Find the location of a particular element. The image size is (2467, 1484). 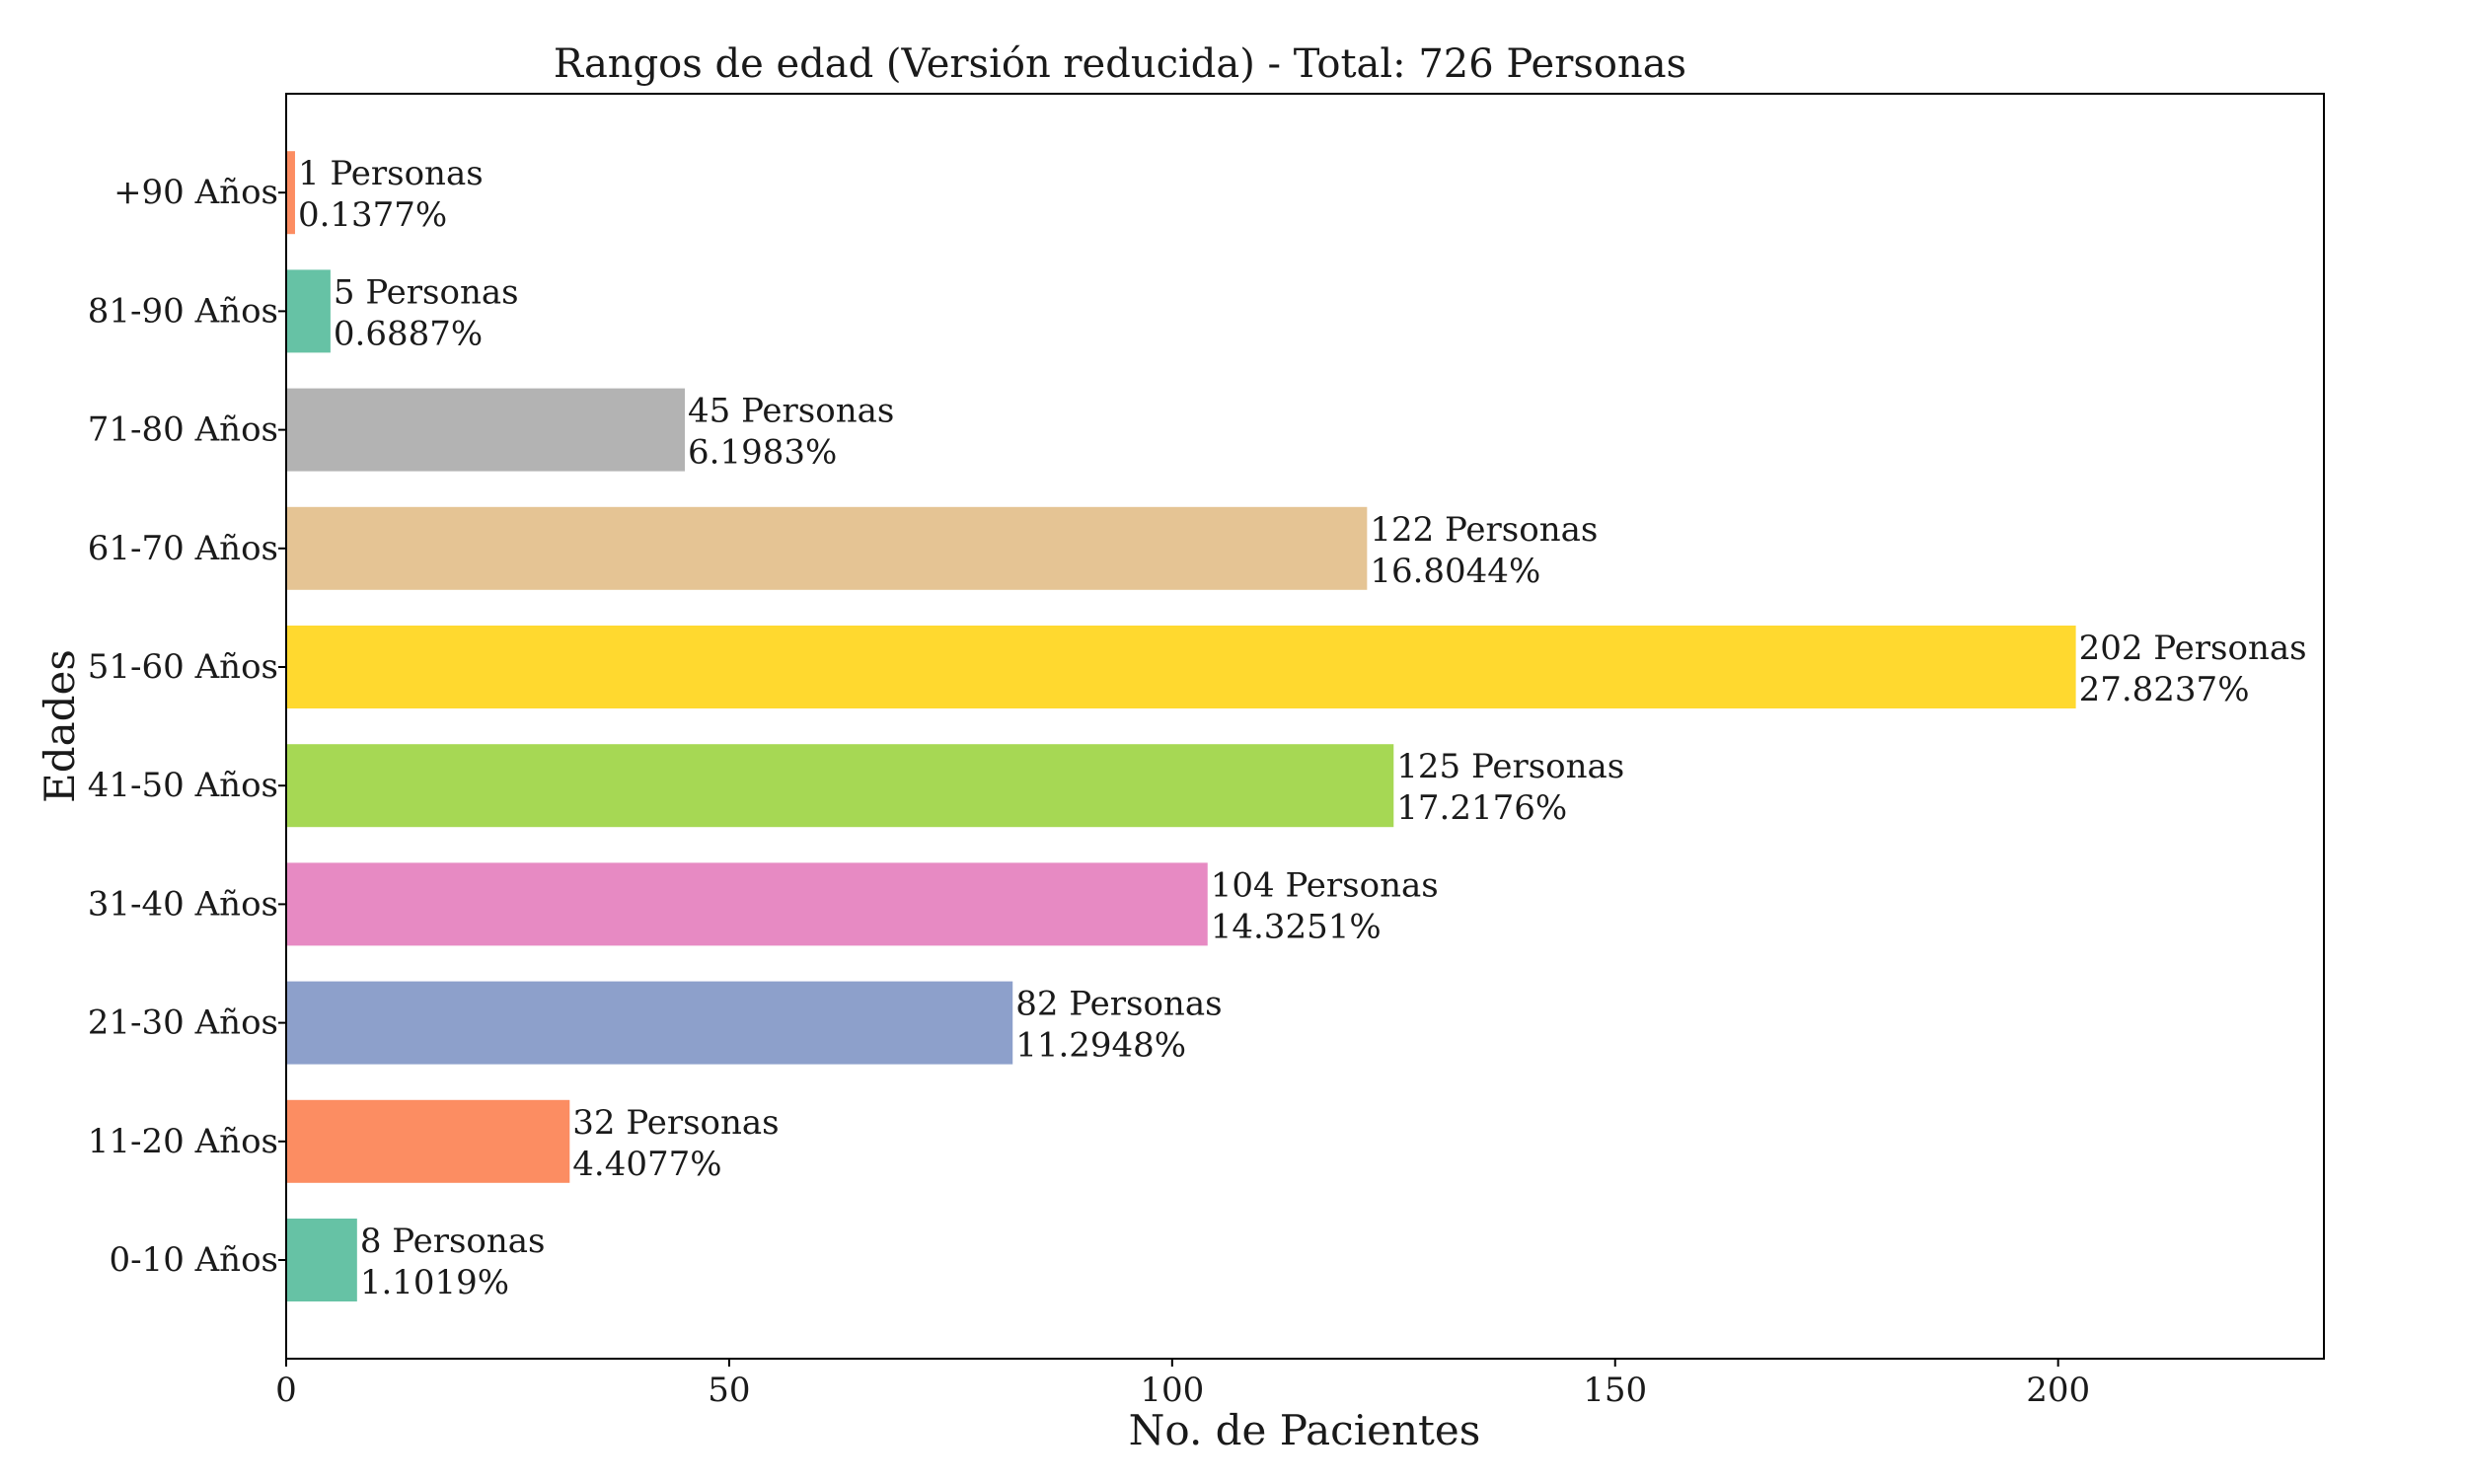

bar-count-label: 1 Personas is located at coordinates (391, 173).